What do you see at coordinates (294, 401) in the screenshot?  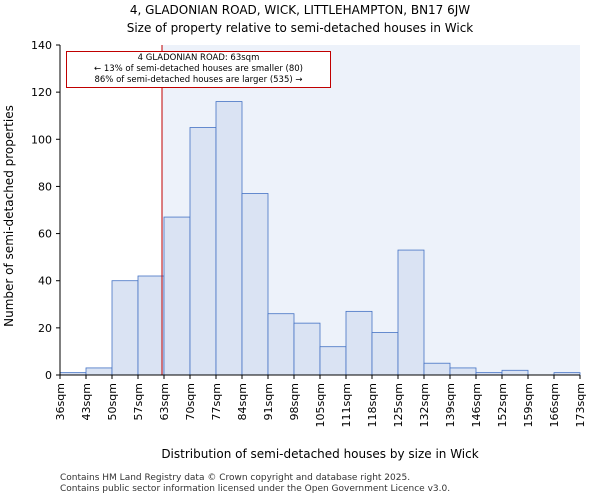 I see `x-tick-label: 98sqm` at bounding box center [294, 401].